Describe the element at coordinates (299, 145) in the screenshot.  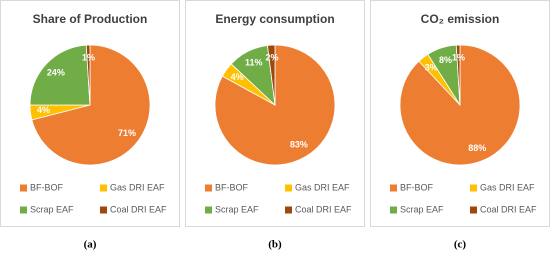
I see `value-label: 83%` at that location.